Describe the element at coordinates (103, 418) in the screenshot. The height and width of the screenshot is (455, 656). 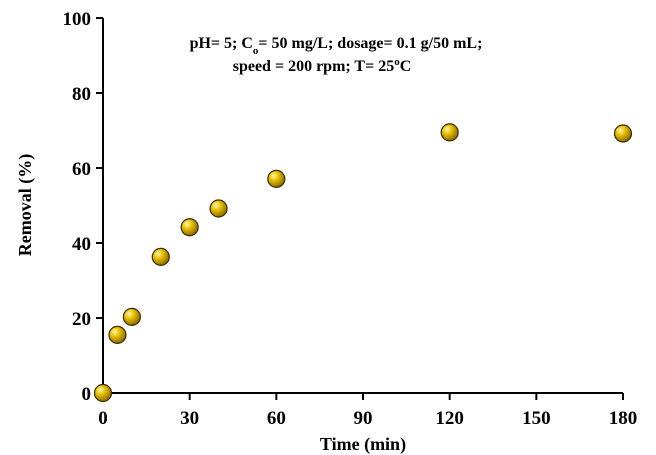
I see `x-tick-label: 0` at that location.